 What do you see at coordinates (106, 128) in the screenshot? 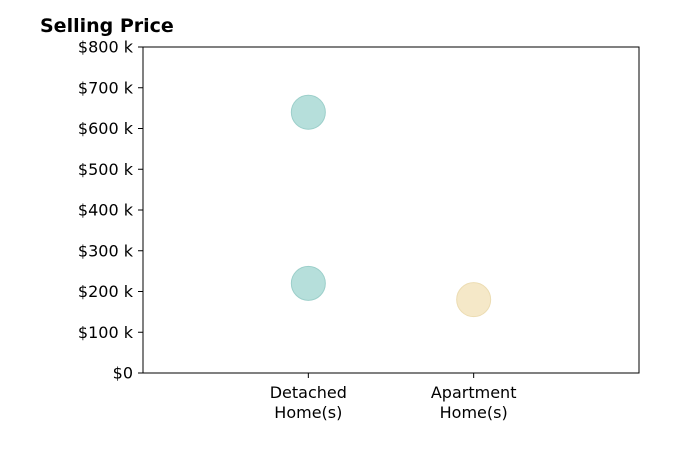
I see `y-tick-label: $600 k` at bounding box center [106, 128].